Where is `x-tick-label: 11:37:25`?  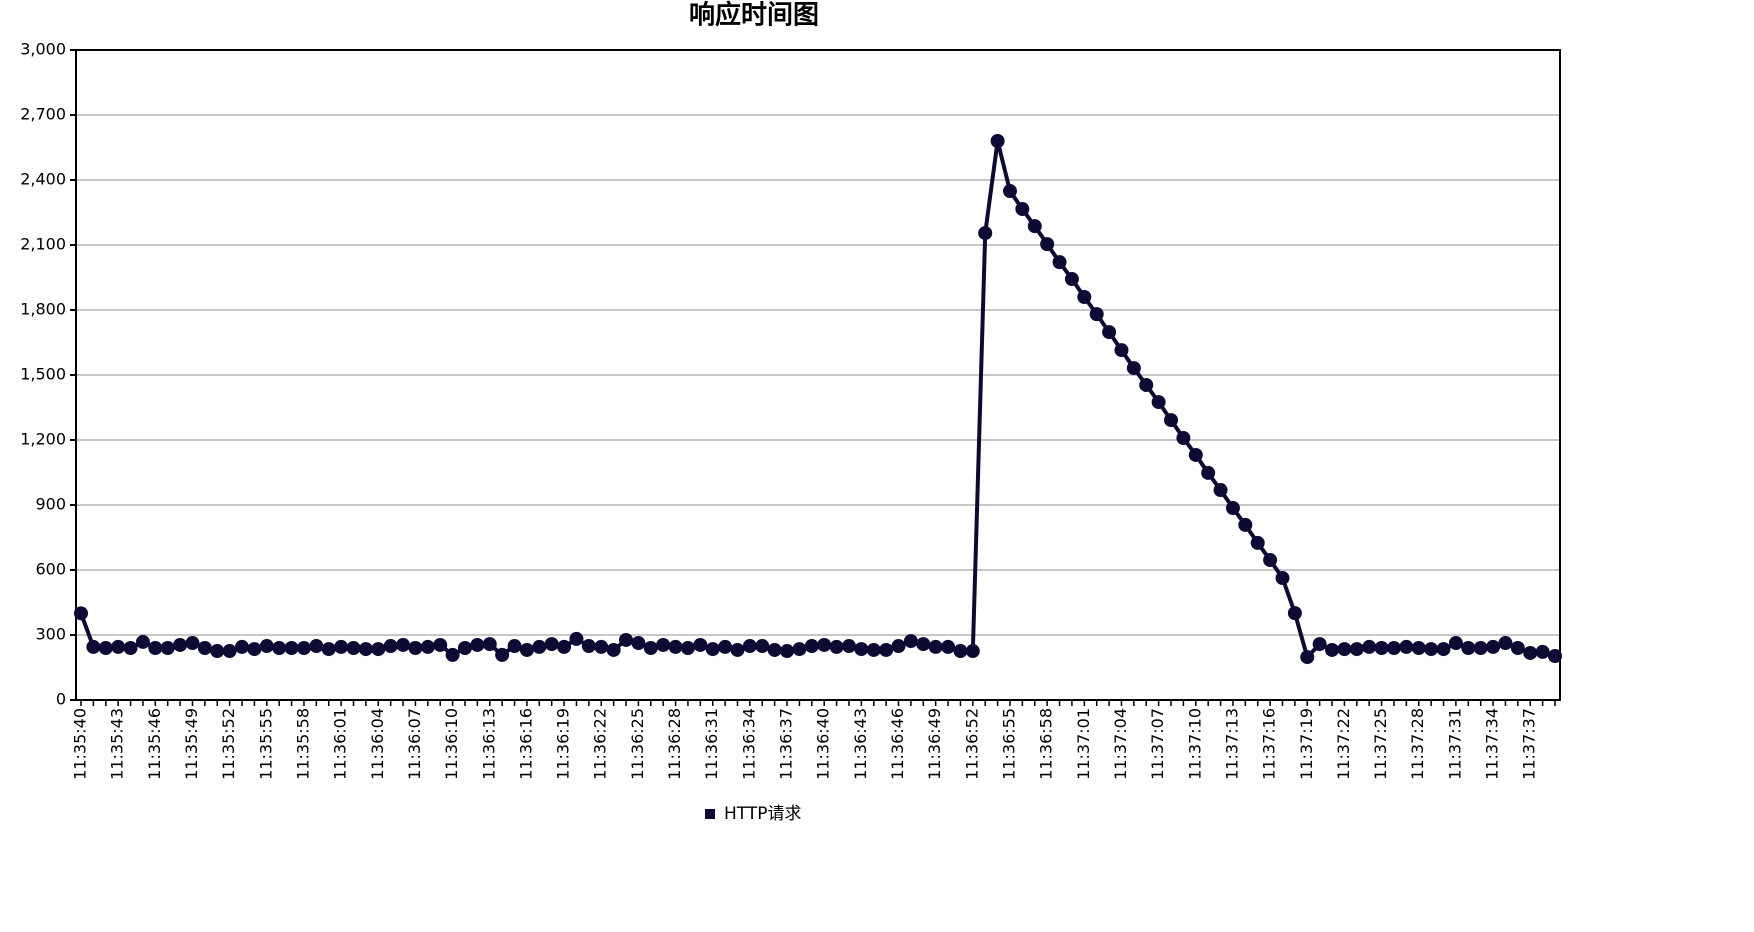 x-tick-label: 11:37:25 is located at coordinates (1380, 744).